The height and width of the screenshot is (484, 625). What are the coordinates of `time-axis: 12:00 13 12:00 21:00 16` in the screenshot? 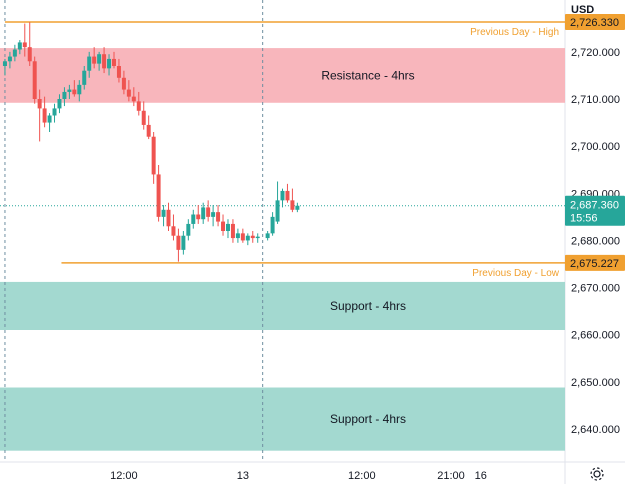 It's located at (298, 476).